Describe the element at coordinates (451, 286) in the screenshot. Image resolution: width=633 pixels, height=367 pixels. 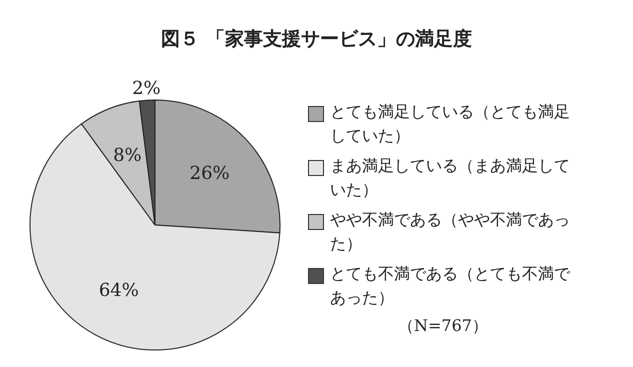
I see `legend-label: とても不満である（とても不満であった）` at that location.